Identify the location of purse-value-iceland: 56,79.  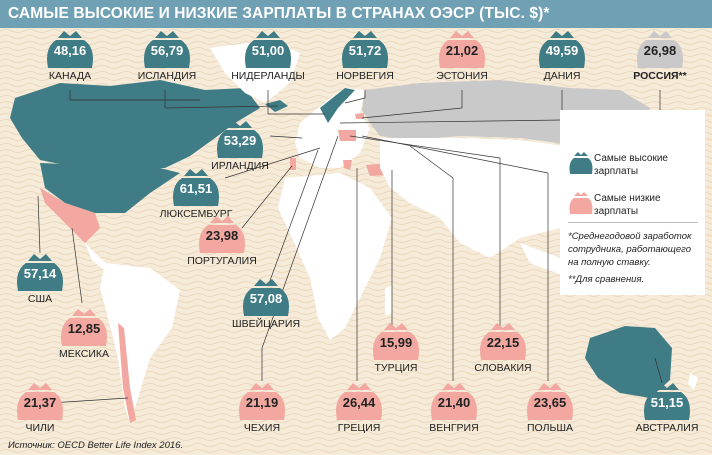
(167, 50).